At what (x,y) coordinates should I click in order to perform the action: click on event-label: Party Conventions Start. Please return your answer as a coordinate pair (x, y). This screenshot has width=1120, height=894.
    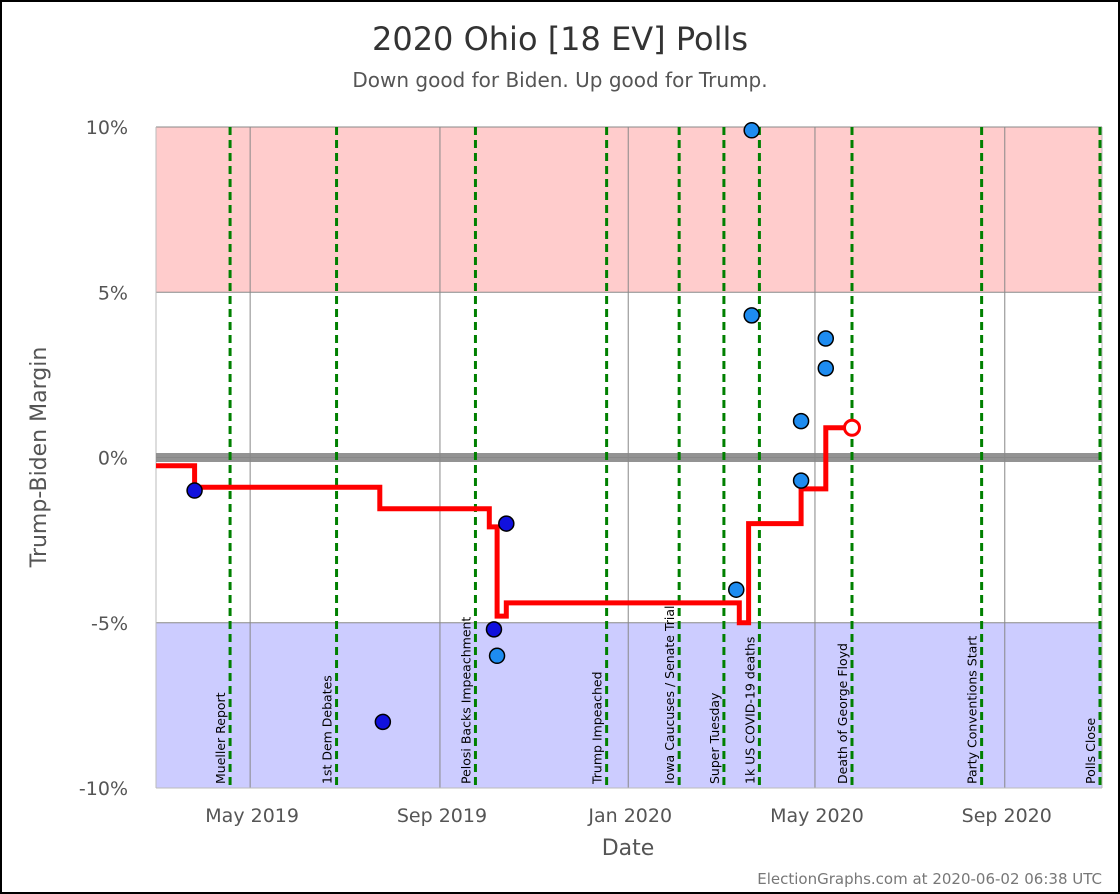
    Looking at the image, I should click on (972, 710).